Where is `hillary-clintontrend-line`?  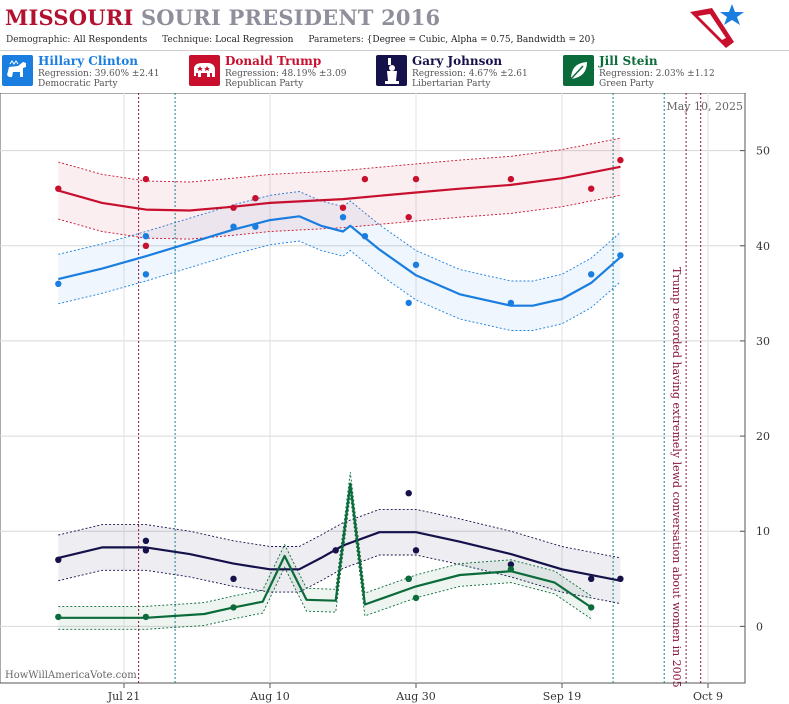 hillary-clintontrend-line is located at coordinates (340, 261).